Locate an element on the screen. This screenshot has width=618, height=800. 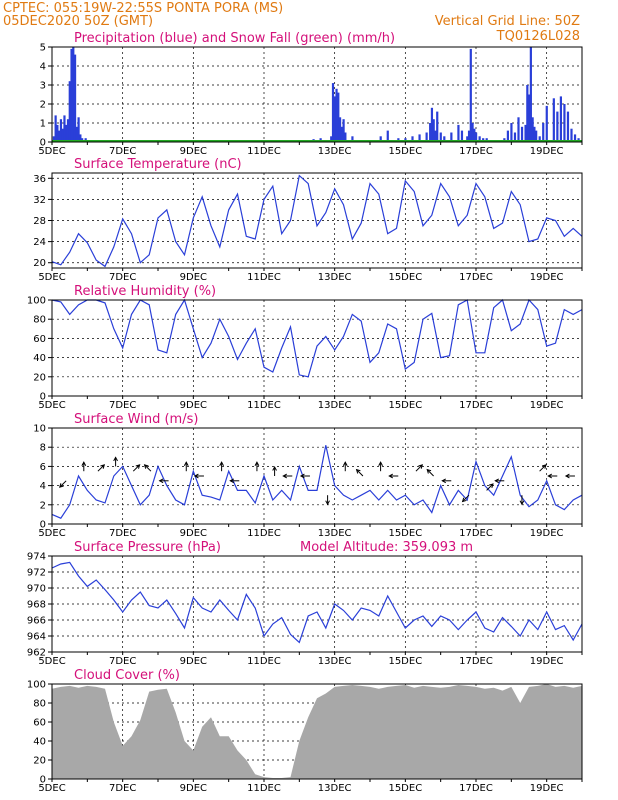
cloud-area is located at coordinates (317, 731).